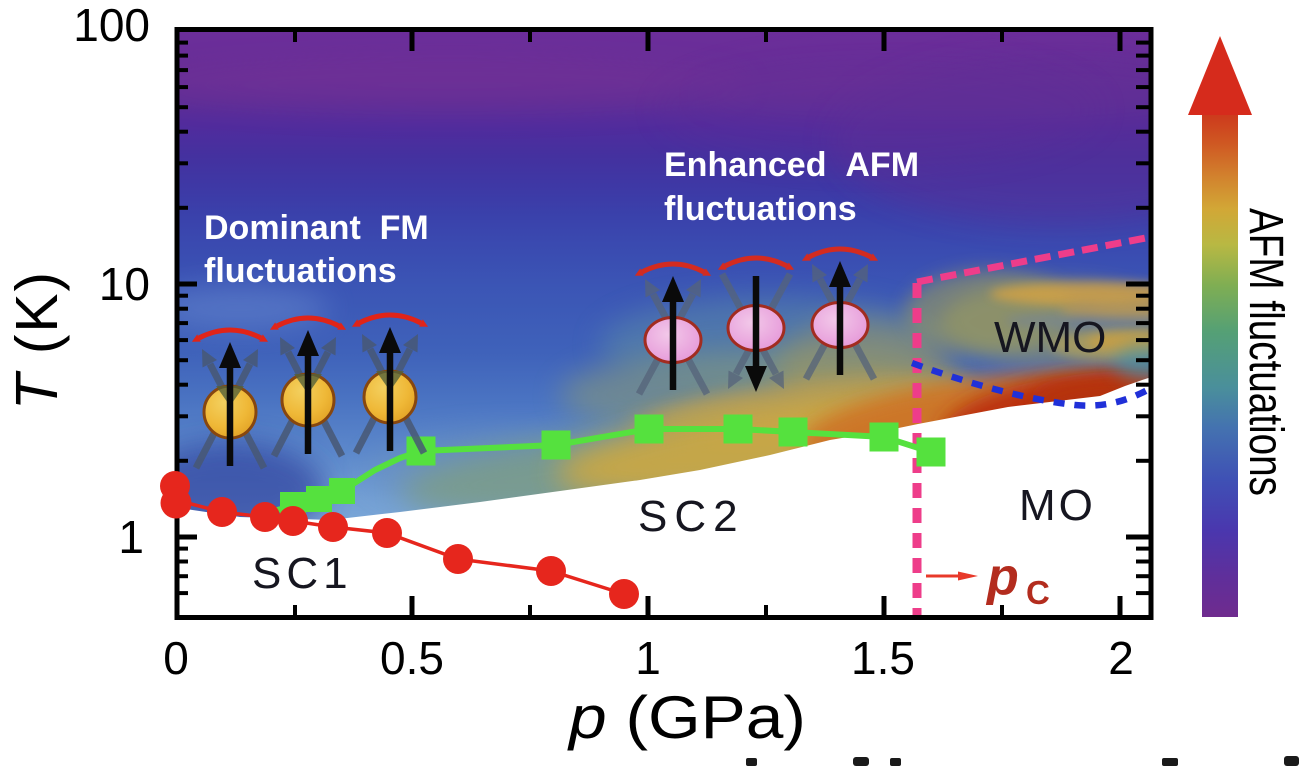 The image size is (1300, 766). Describe the element at coordinates (176, 658) in the screenshot. I see `svg-text: 0` at that location.